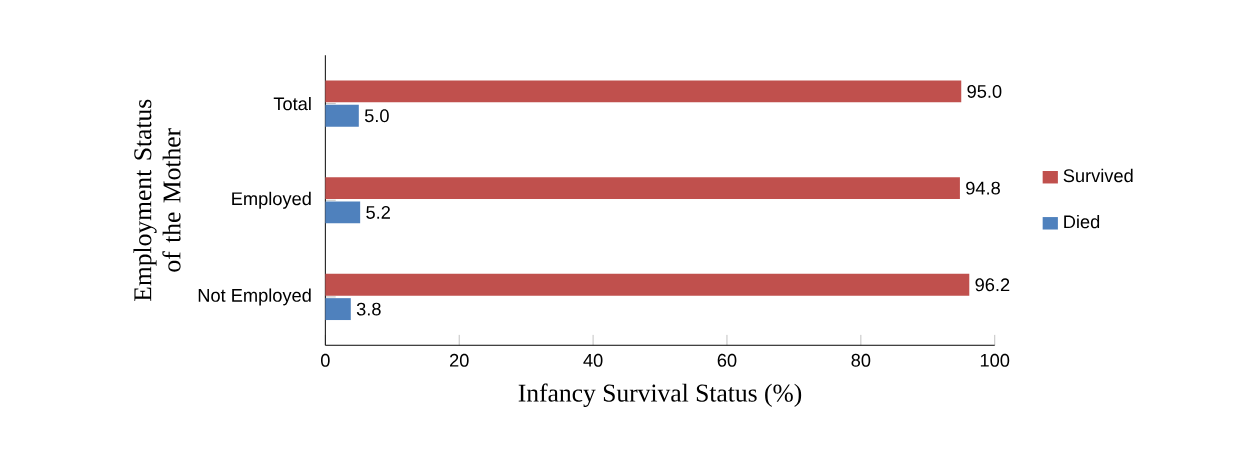 The image size is (1246, 474). What do you see at coordinates (861, 360) in the screenshot?
I see `x-tick-label: 80` at bounding box center [861, 360].